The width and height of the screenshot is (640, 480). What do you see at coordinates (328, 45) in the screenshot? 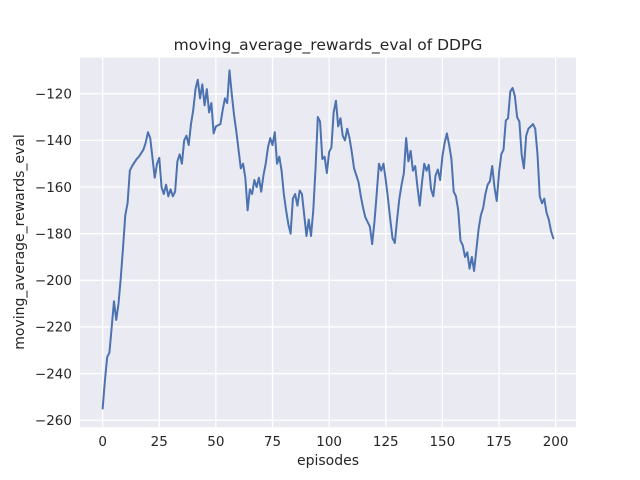
I see `chart-title: moving_average_rewards_eval of DDPG` at bounding box center [328, 45].